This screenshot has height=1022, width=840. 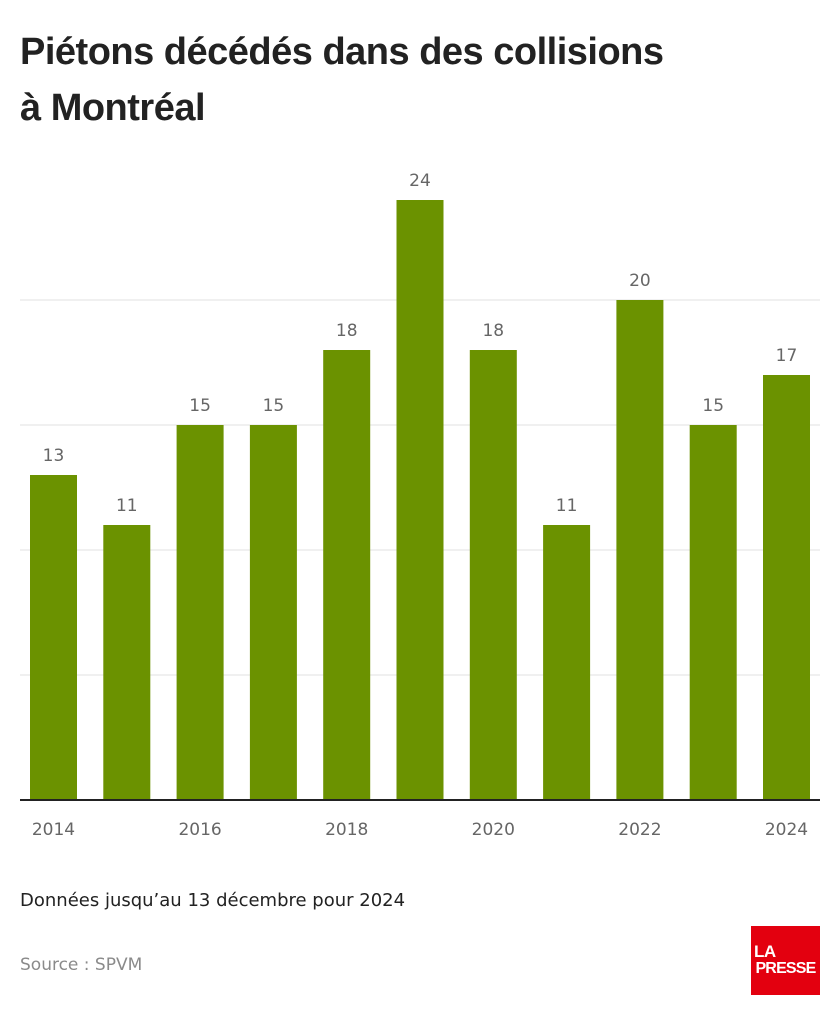 What do you see at coordinates (713, 406) in the screenshot?
I see `value-label-2023: 15` at bounding box center [713, 406].